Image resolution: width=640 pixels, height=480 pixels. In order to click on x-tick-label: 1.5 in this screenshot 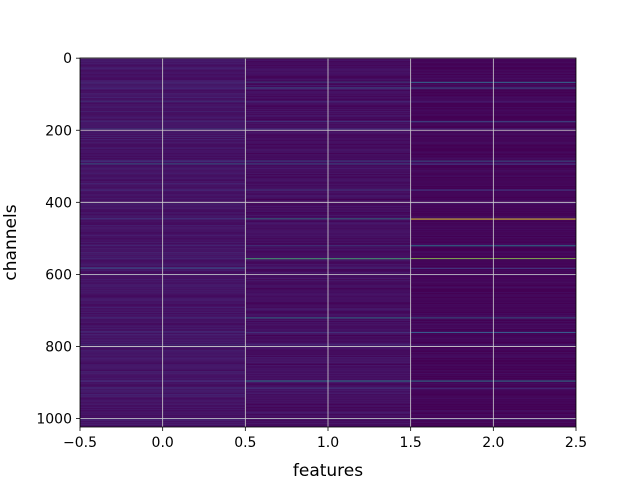, I will do `click(411, 443)`.